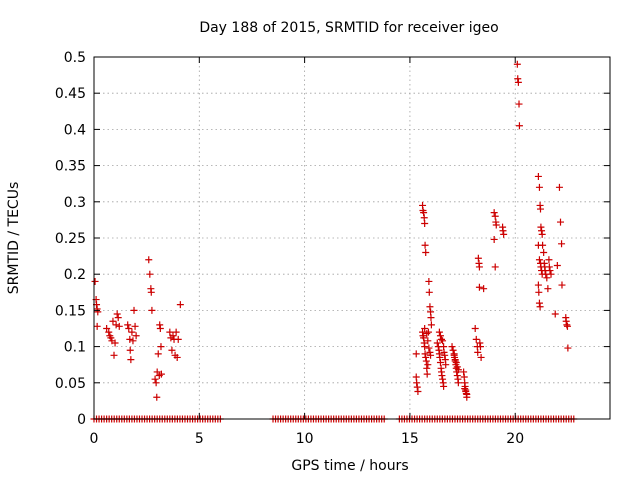 The image size is (640, 480). I want to click on y-tick-label: 0.35, so click(70, 167).